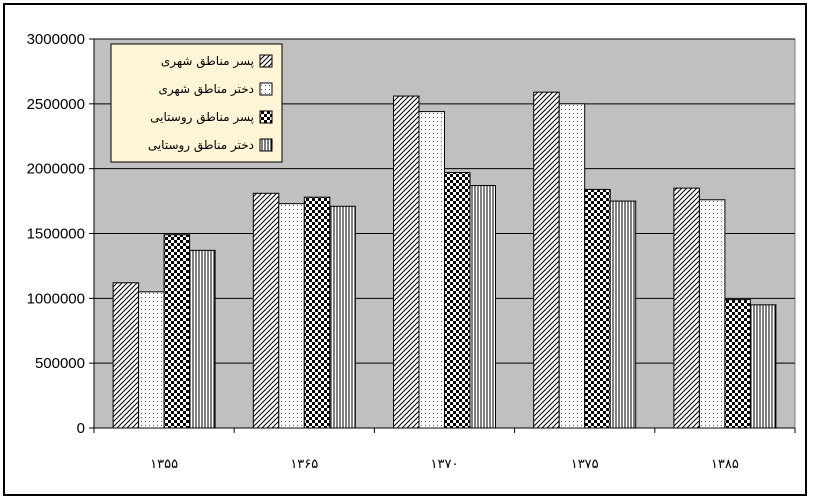  Describe the element at coordinates (207, 61) in the screenshot. I see `legend-label: پسر مناطق شهری` at that location.